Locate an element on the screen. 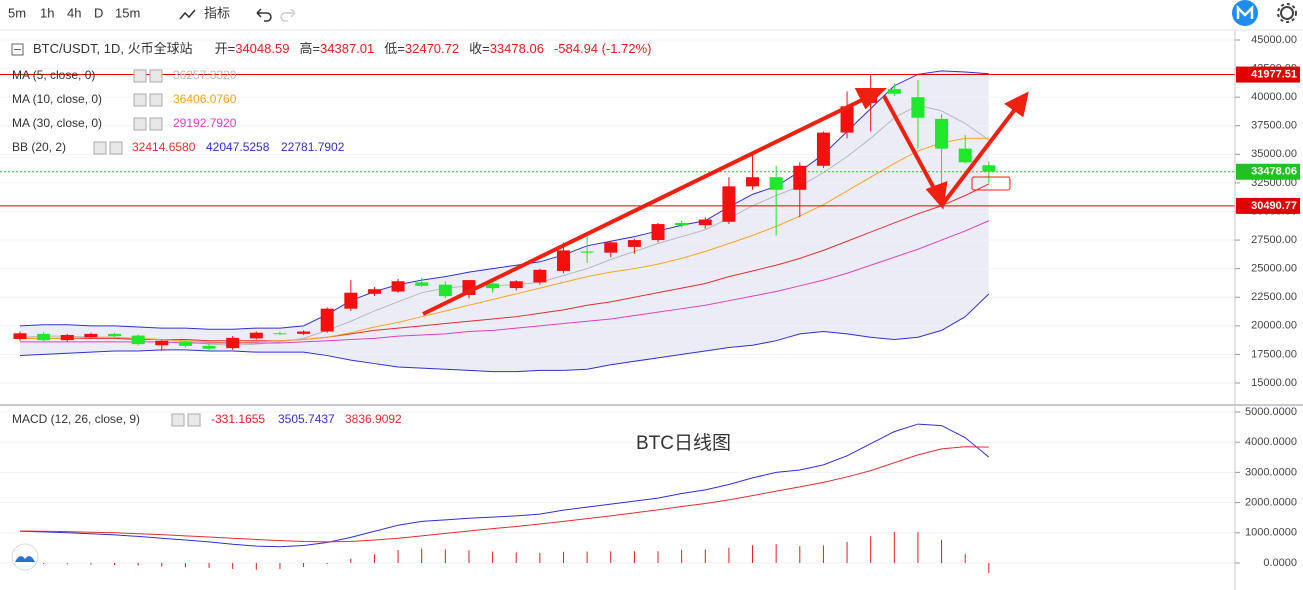 This screenshot has width=1303, height=590. indicator-value: 22781.7902 is located at coordinates (313, 147).